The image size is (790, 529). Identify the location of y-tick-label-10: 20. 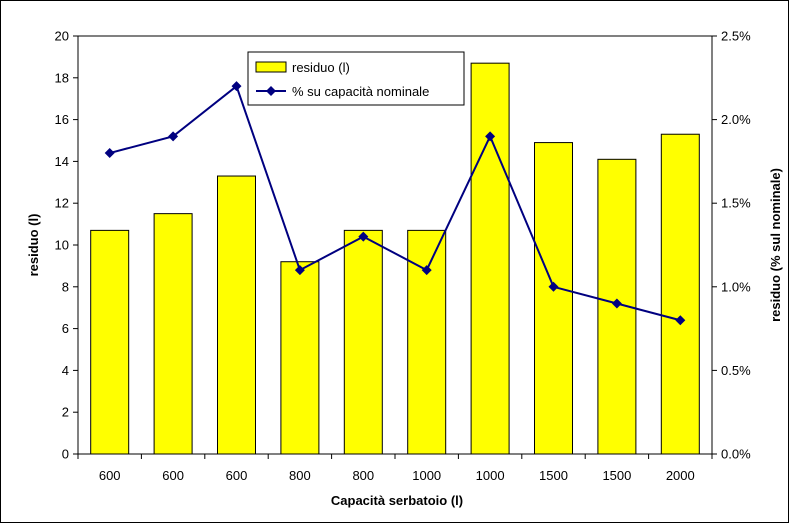
(62, 36).